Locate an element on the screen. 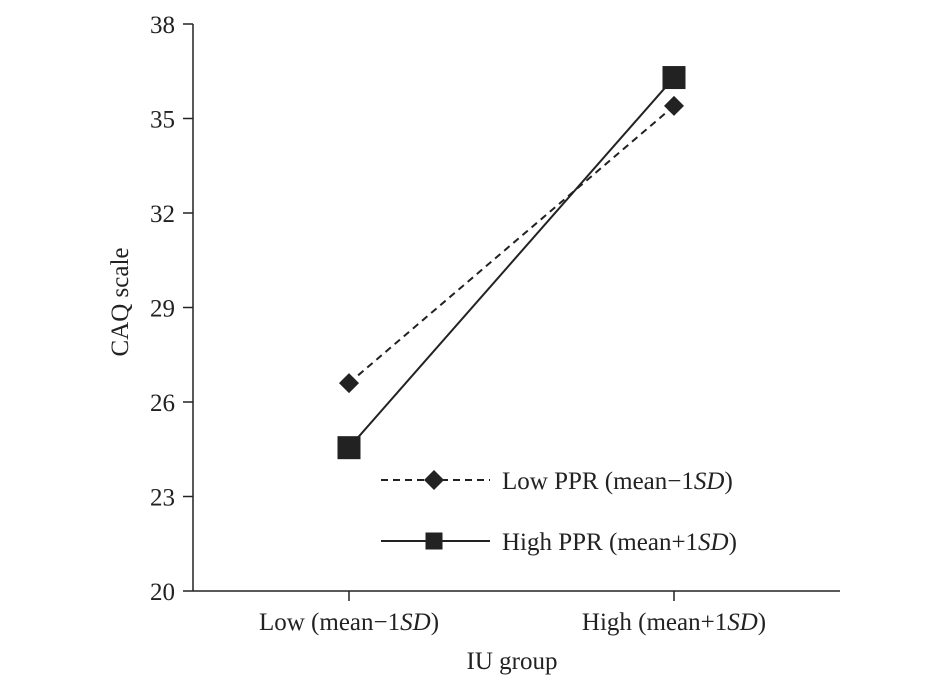 The height and width of the screenshot is (685, 945). y-tick-label: 32 is located at coordinates (162, 214).